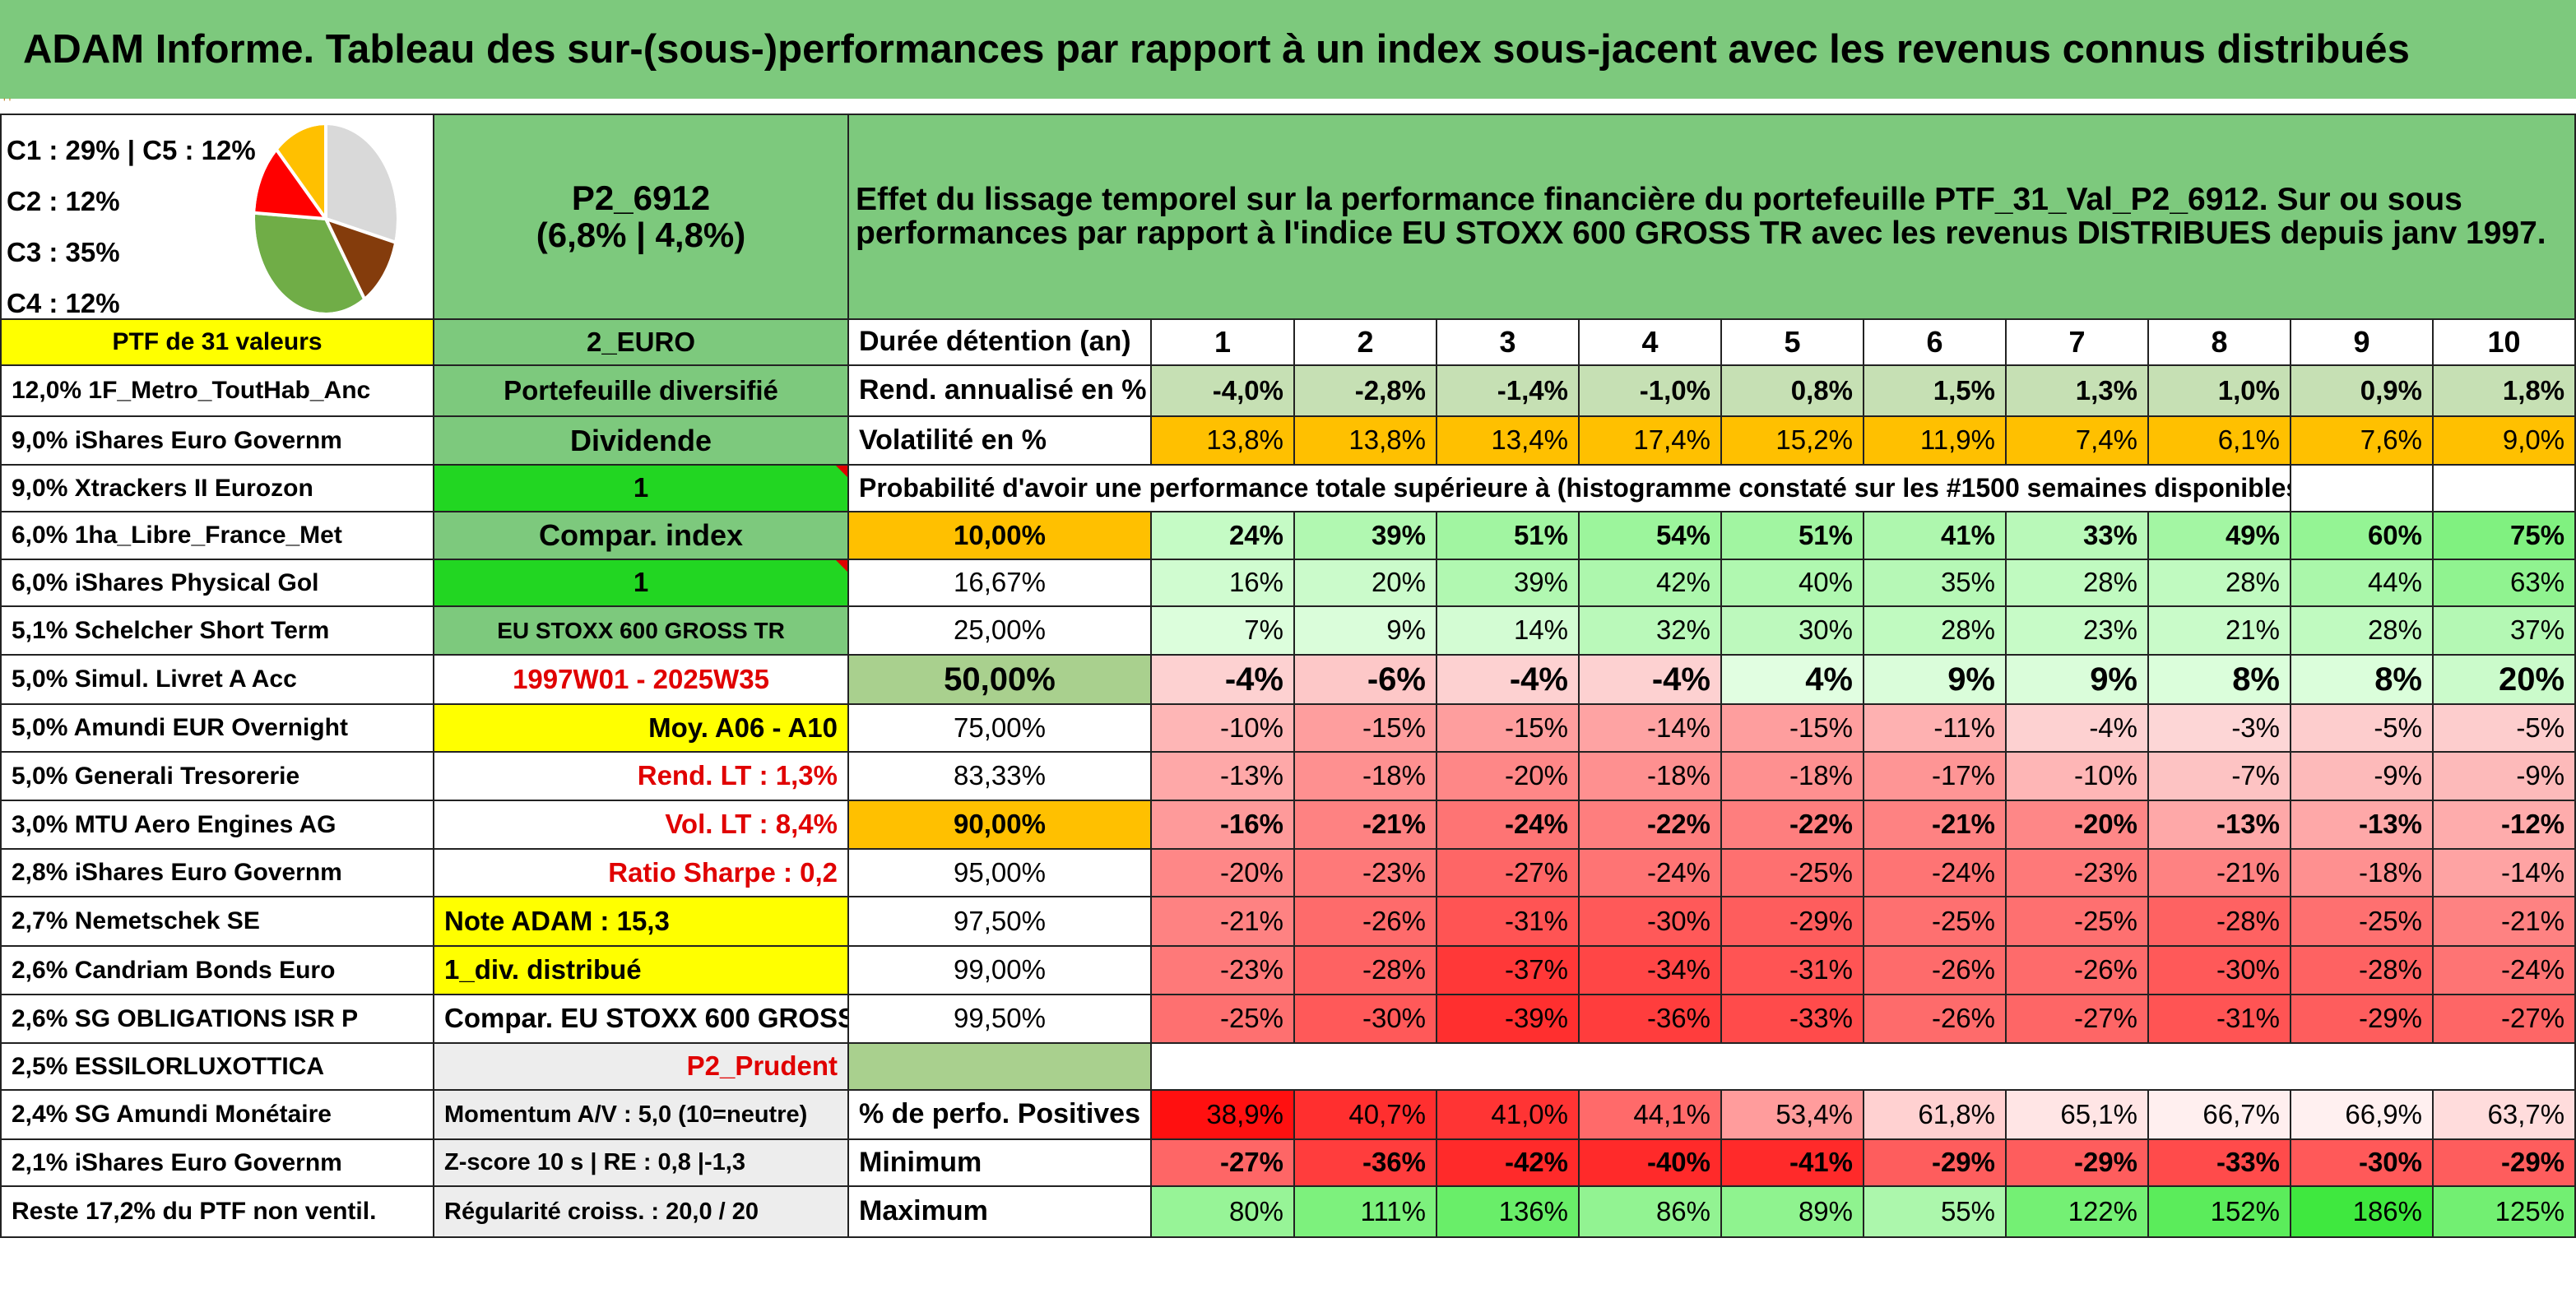 This screenshot has height=1289, width=2576. What do you see at coordinates (1650, 390) in the screenshot?
I see `return-value: -1,0%` at bounding box center [1650, 390].